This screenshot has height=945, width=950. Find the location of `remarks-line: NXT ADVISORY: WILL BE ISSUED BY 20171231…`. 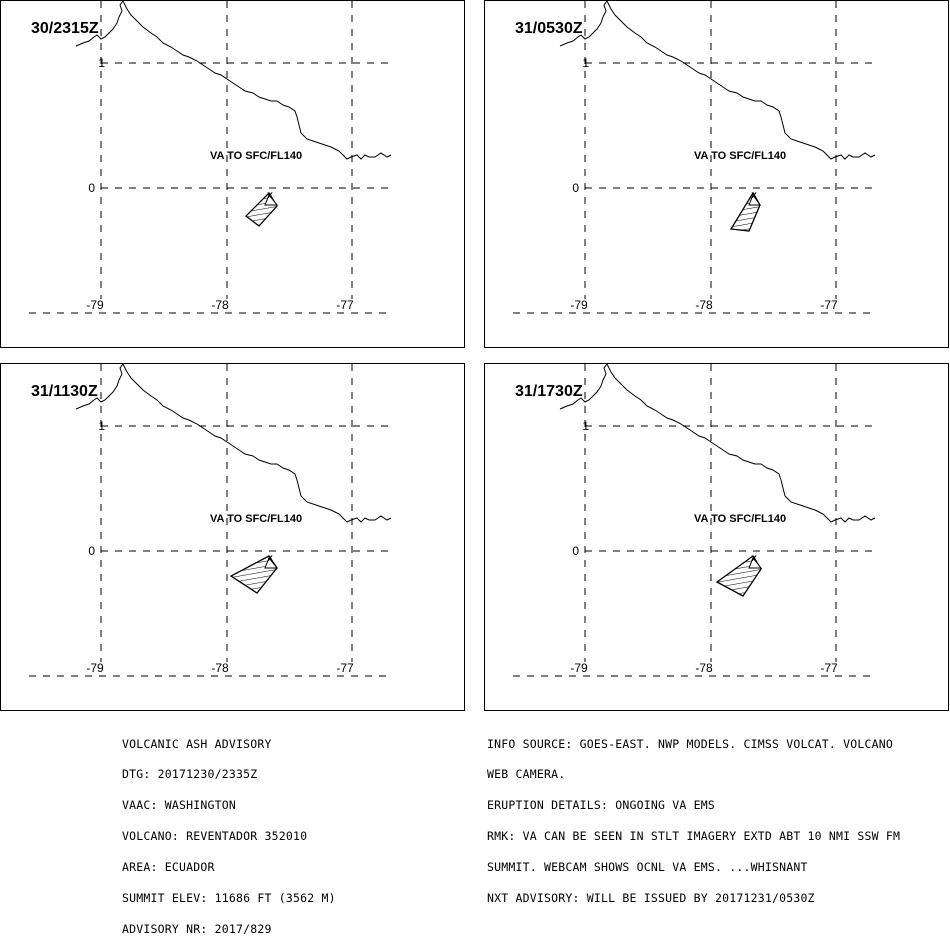

remarks-line: NXT ADVISORY: WILL BE ISSUED BY 20171231… is located at coordinates (651, 898).